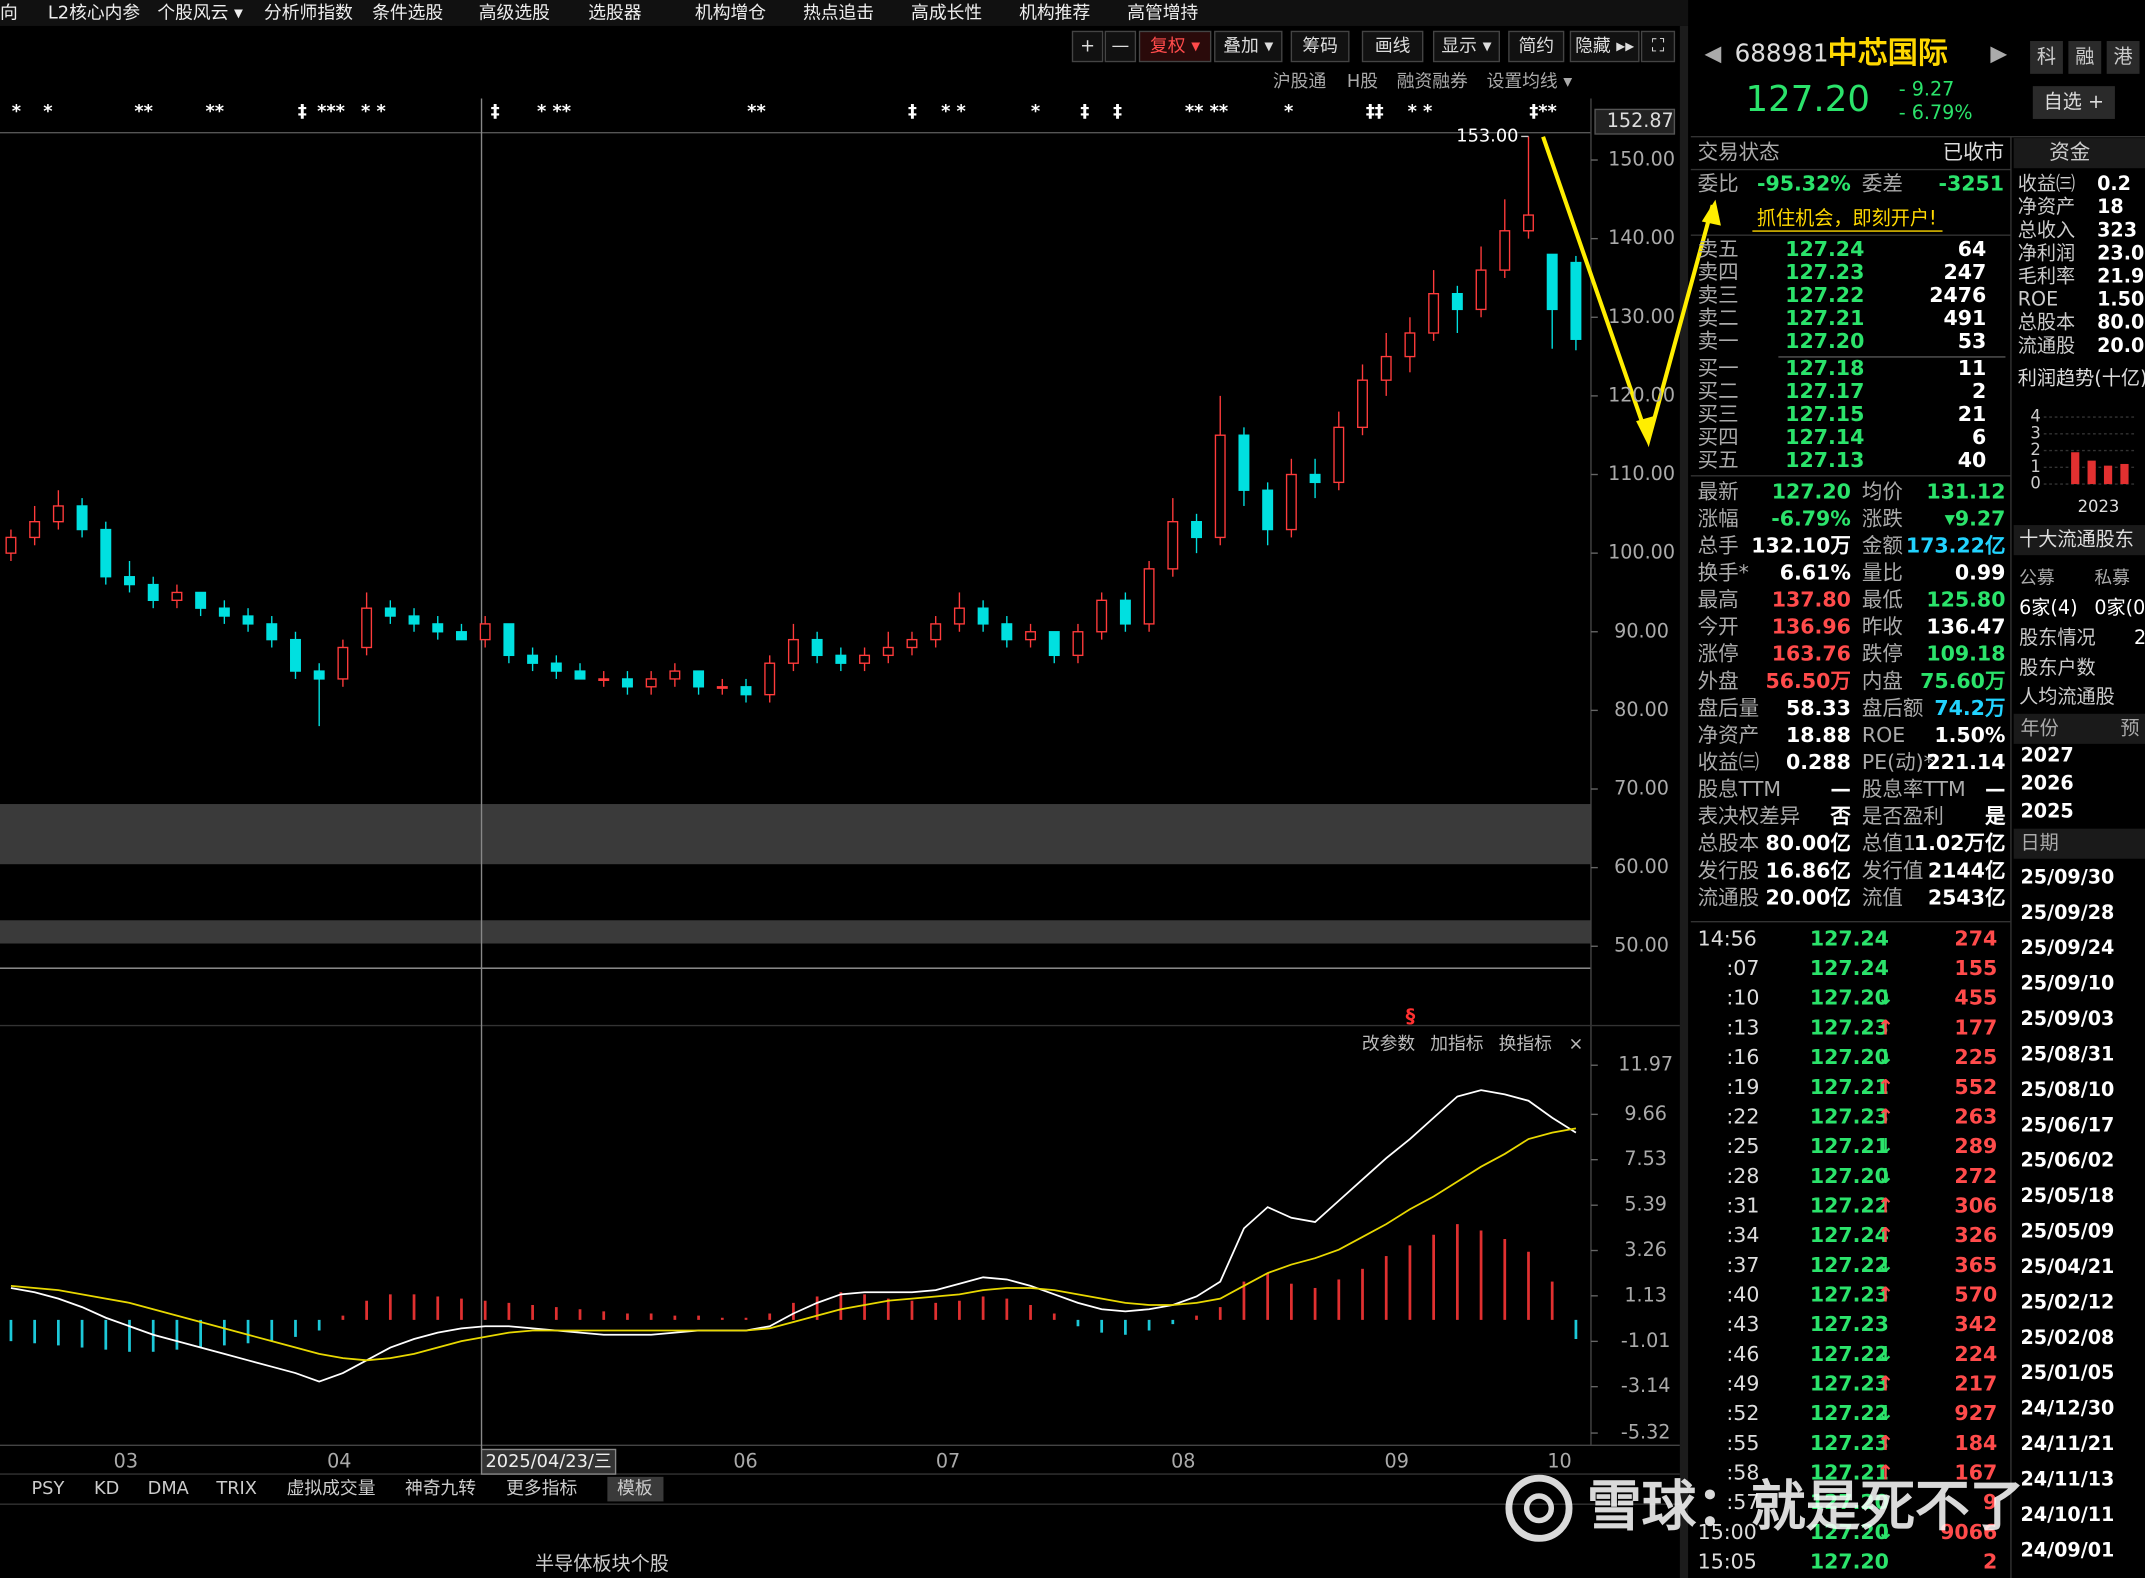 This screenshot has height=1578, width=2145. I want to click on price-change-pct: - 6.79%, so click(1936, 112).